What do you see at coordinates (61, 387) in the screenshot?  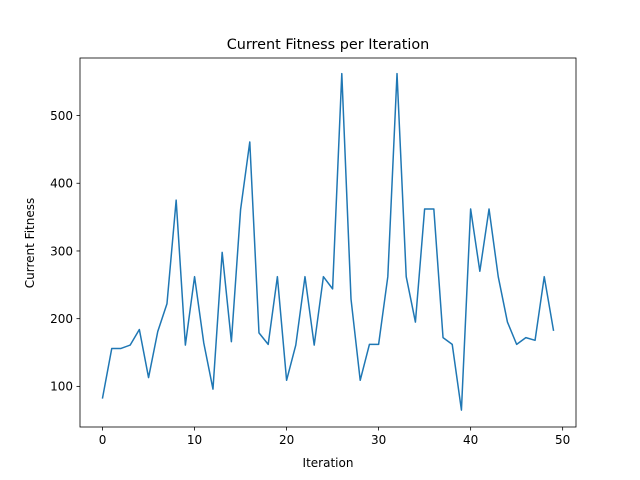 I see `y-tick-label: 100` at bounding box center [61, 387].